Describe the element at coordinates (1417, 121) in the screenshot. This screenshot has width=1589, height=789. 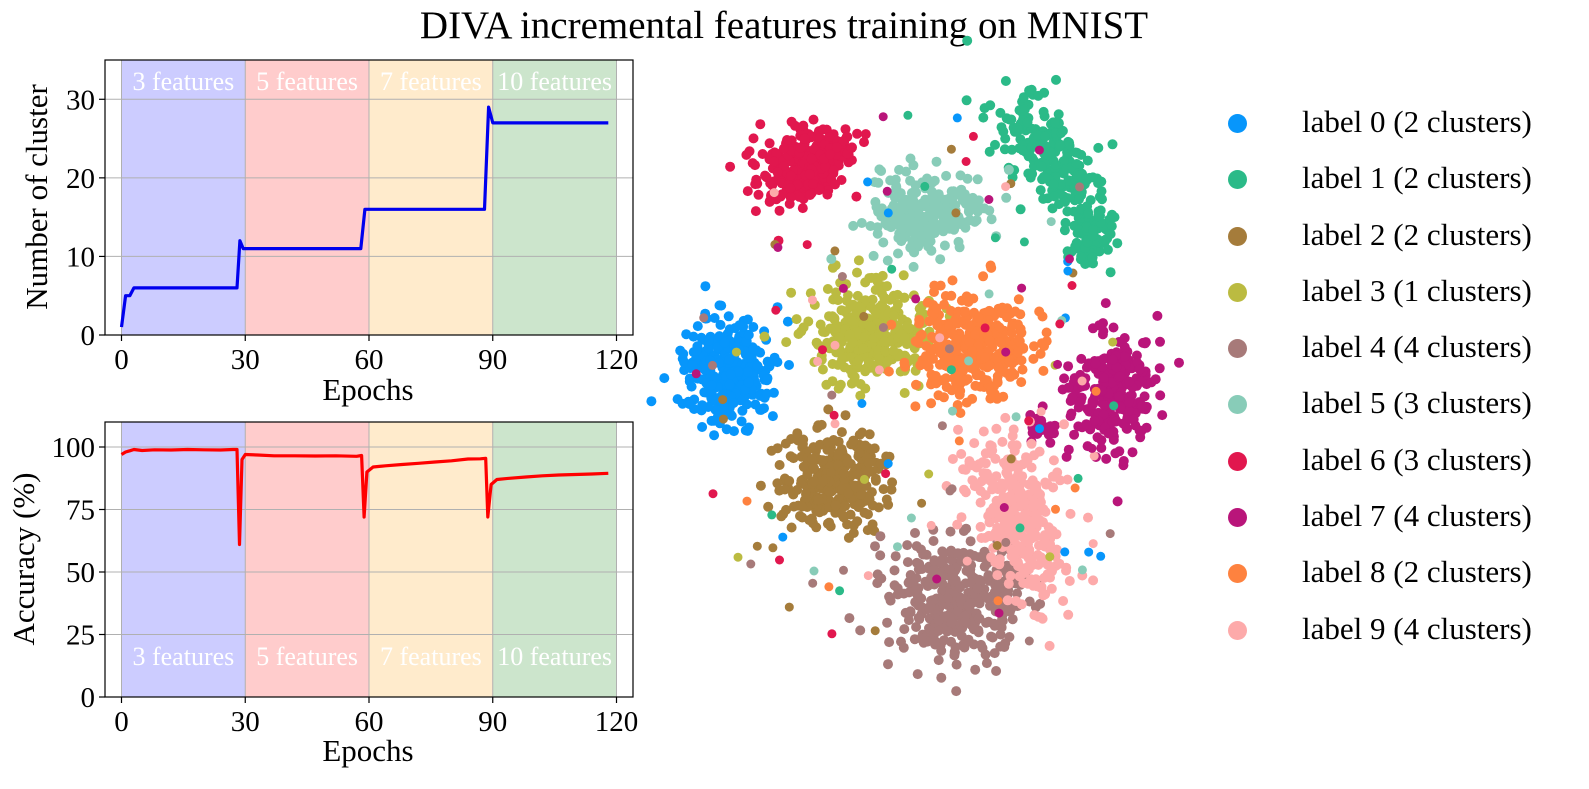
I see `legend-label: label 0 (2 clusters)` at that location.